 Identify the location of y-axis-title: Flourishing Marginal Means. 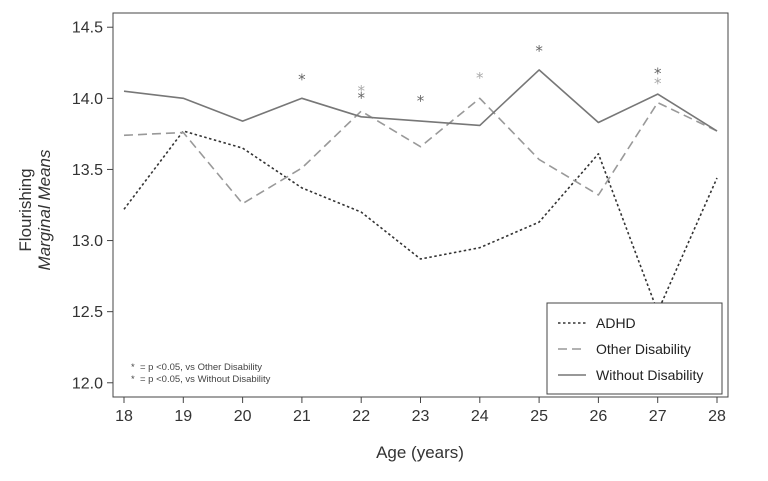
(35, 209).